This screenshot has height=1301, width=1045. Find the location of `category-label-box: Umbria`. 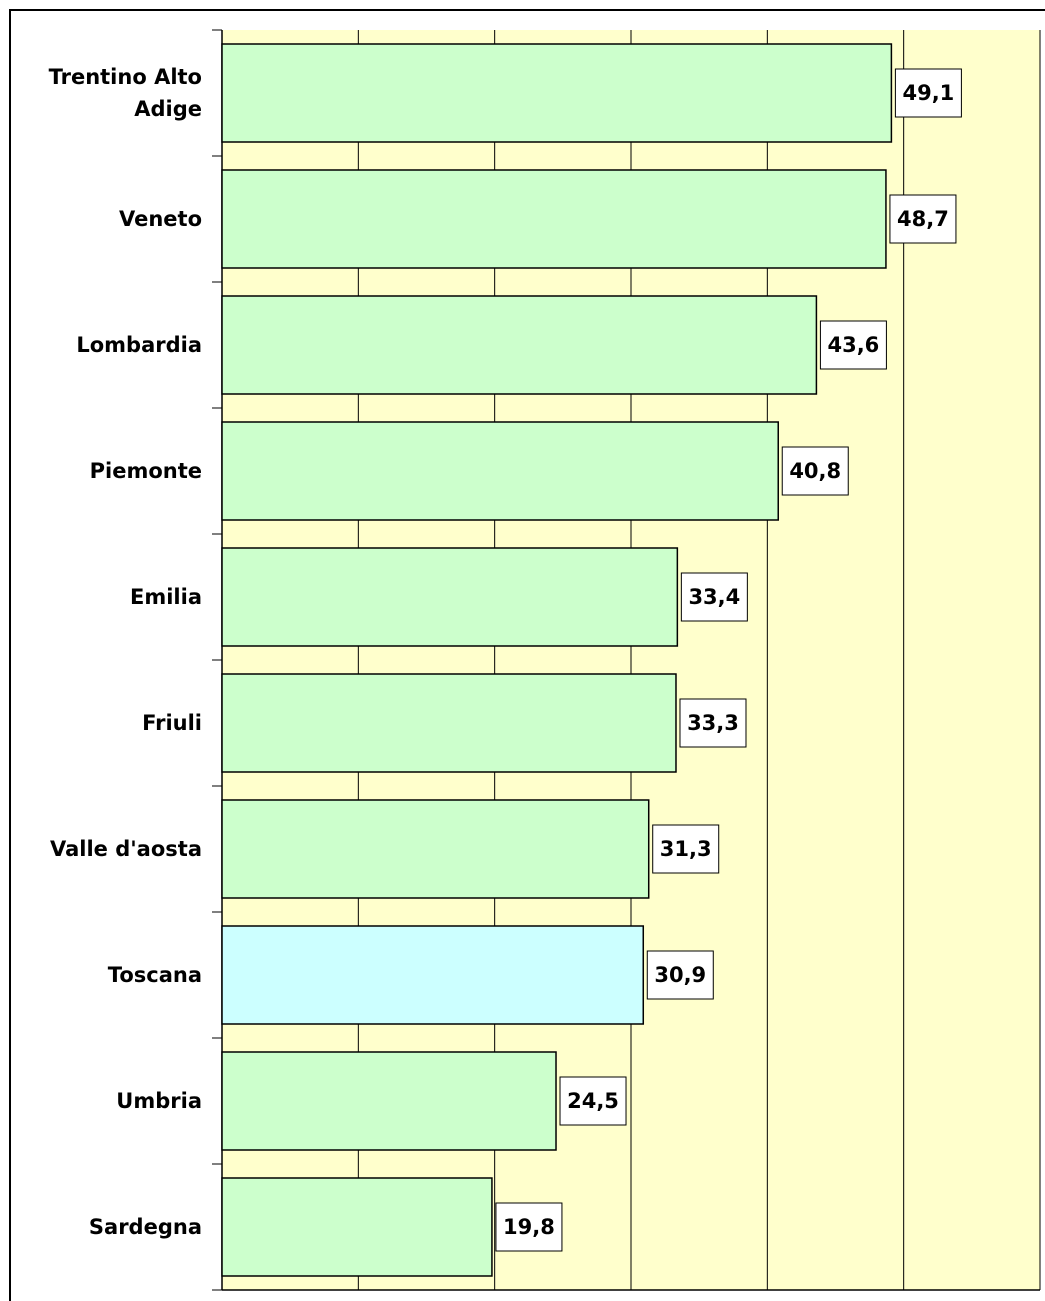

category-label-box: Umbria is located at coordinates (159, 1101).